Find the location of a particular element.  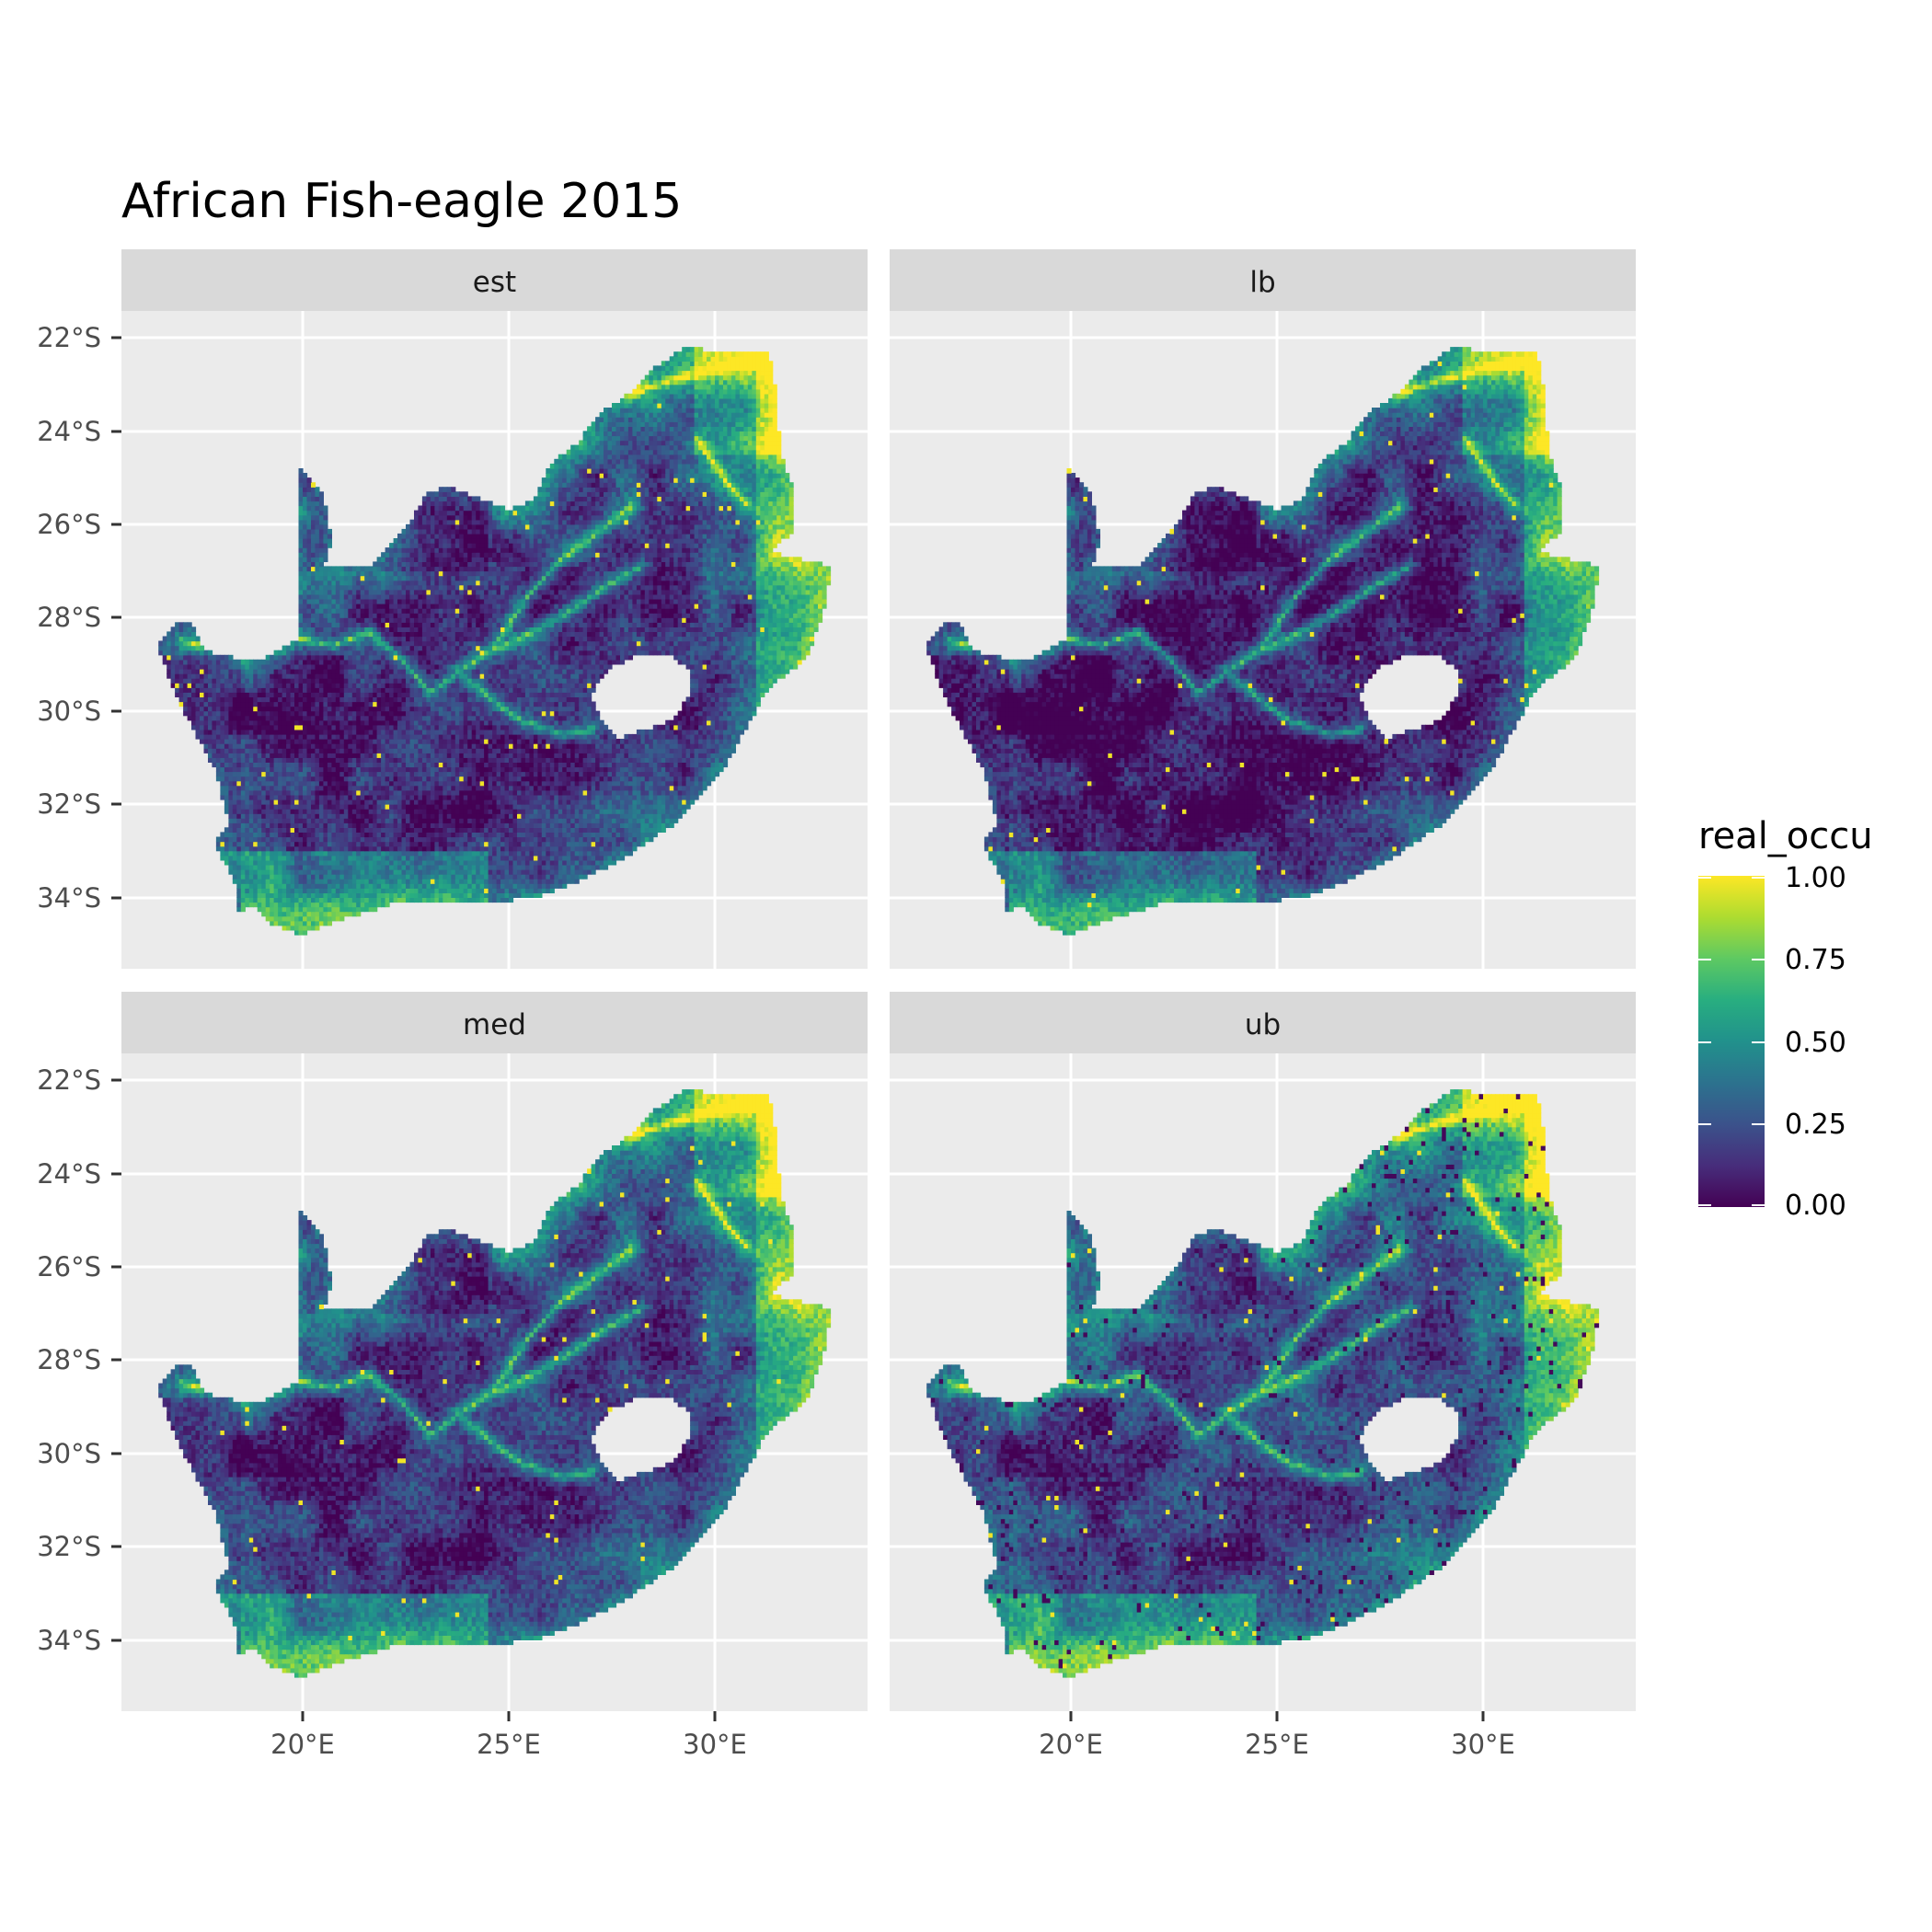

strip-med is located at coordinates (494, 1022).